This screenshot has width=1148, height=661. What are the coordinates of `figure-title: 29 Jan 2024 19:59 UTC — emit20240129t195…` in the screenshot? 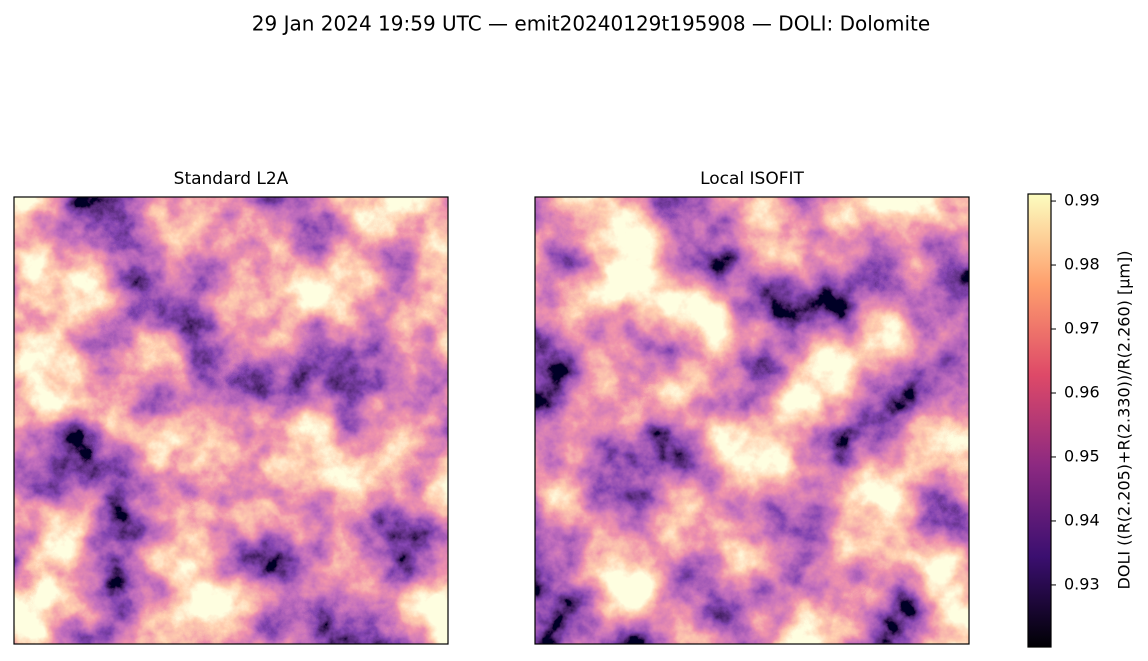 It's located at (591, 24).